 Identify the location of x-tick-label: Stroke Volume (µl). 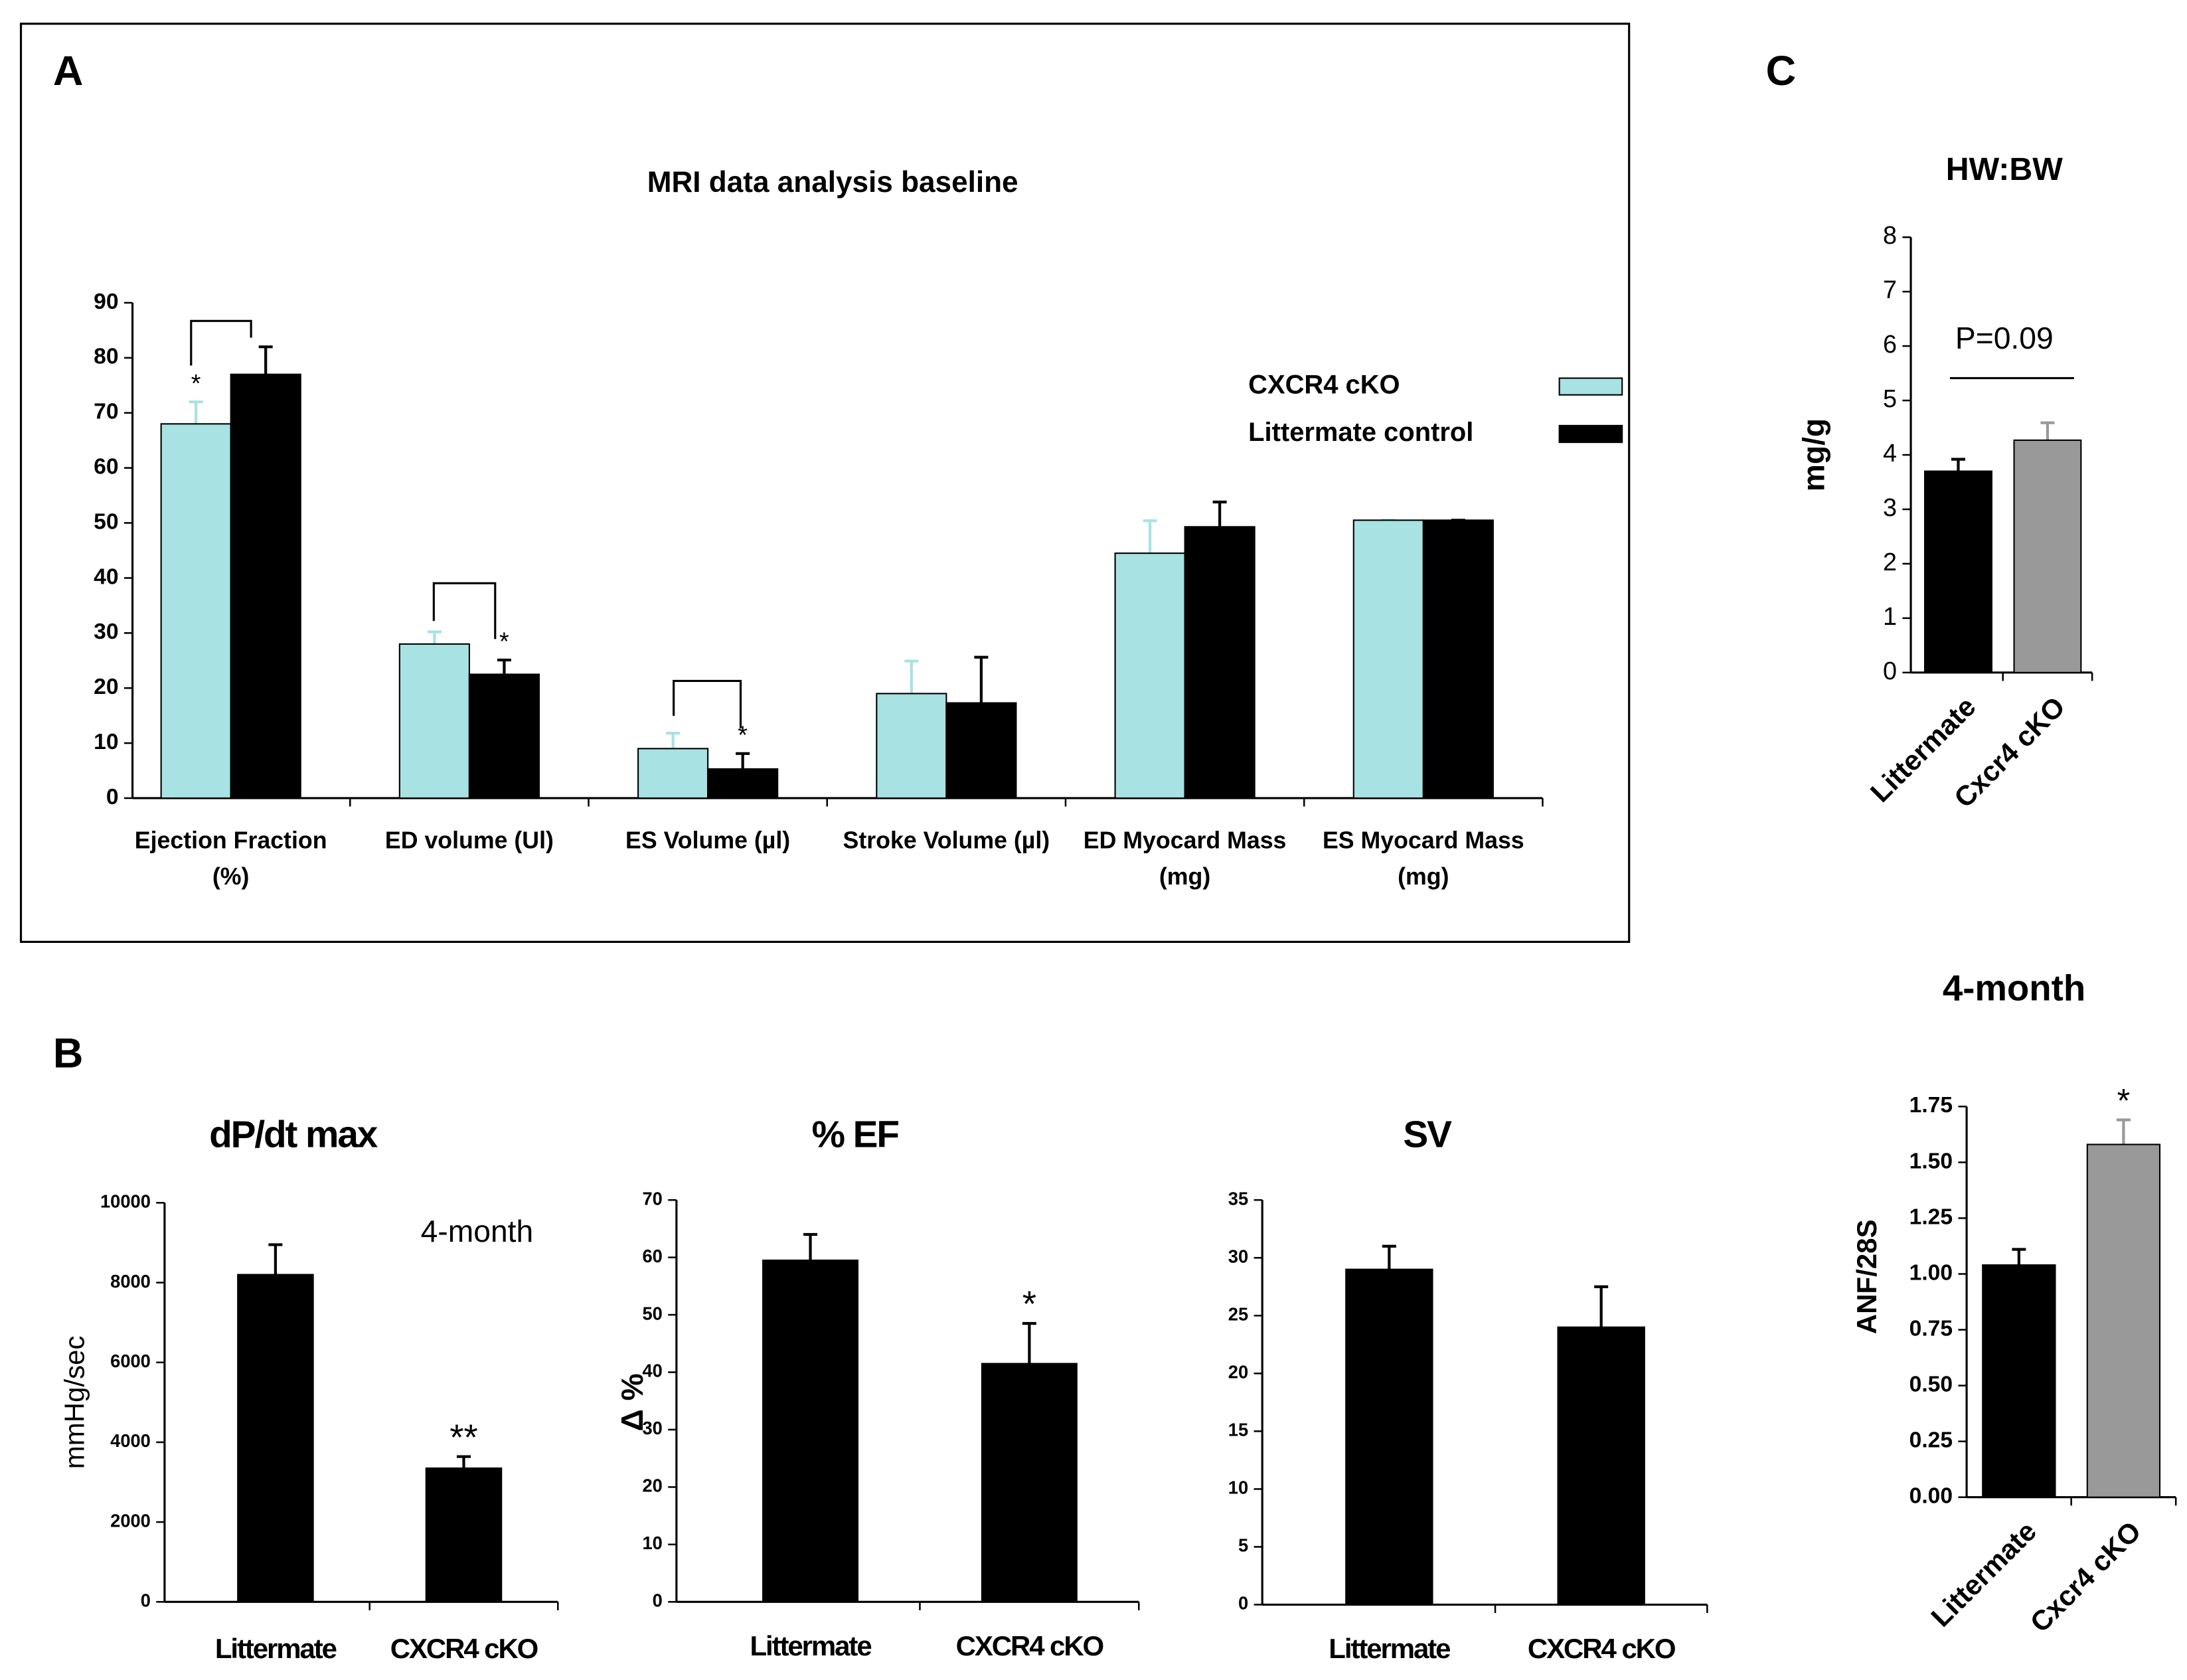
(946, 841).